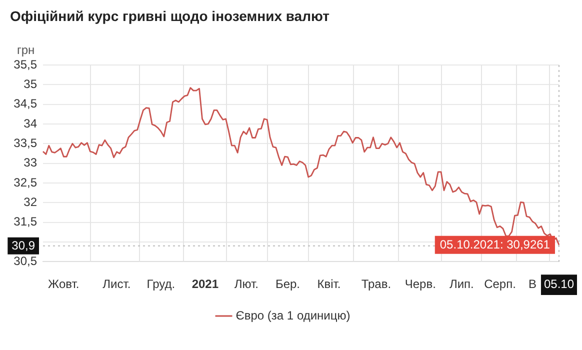 The width and height of the screenshot is (582, 350). What do you see at coordinates (161, 284) in the screenshot?
I see `x-tick-label: Груд.` at bounding box center [161, 284].